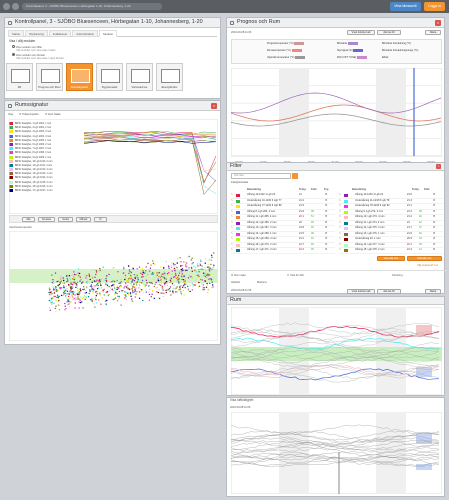 The height and width of the screenshot is (500, 449). I want to click on legend-item: BR3C Fastighet, 14 Lgh 1014, 2 rum, so click(44, 178).